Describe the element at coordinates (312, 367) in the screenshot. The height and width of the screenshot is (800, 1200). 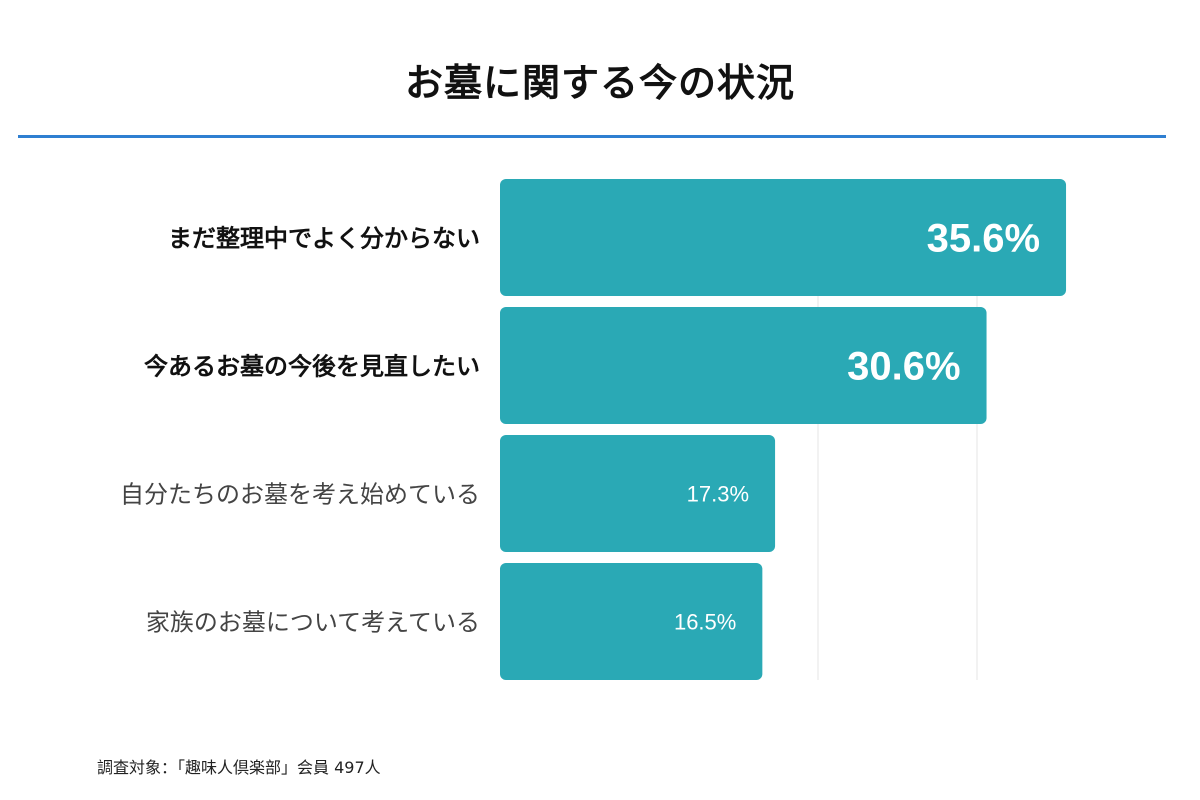
I see `category-label: 今あるお墓の今後を見直したい` at that location.